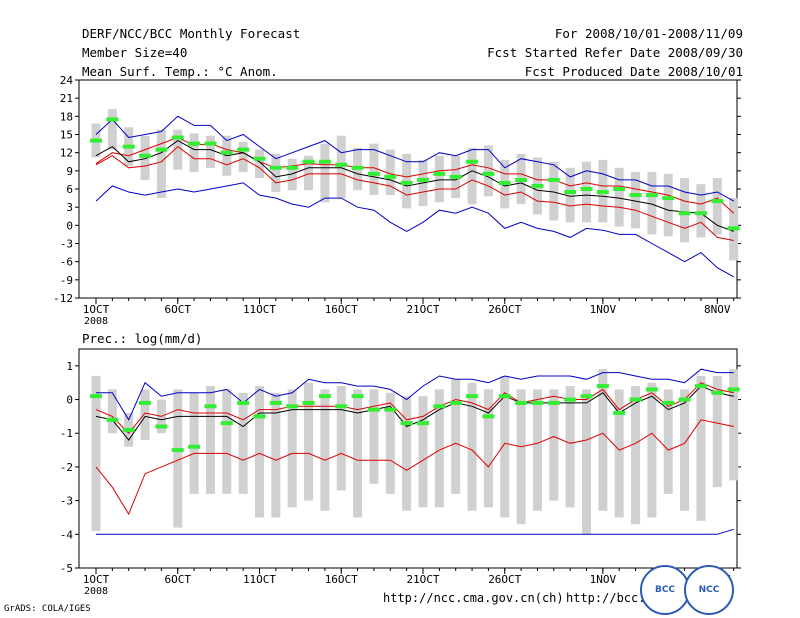 Image resolution: width=800 pixels, height=618 pixels. Describe the element at coordinates (603, 309) in the screenshot. I see `temp-x-tick-label: 1NOV` at that location.